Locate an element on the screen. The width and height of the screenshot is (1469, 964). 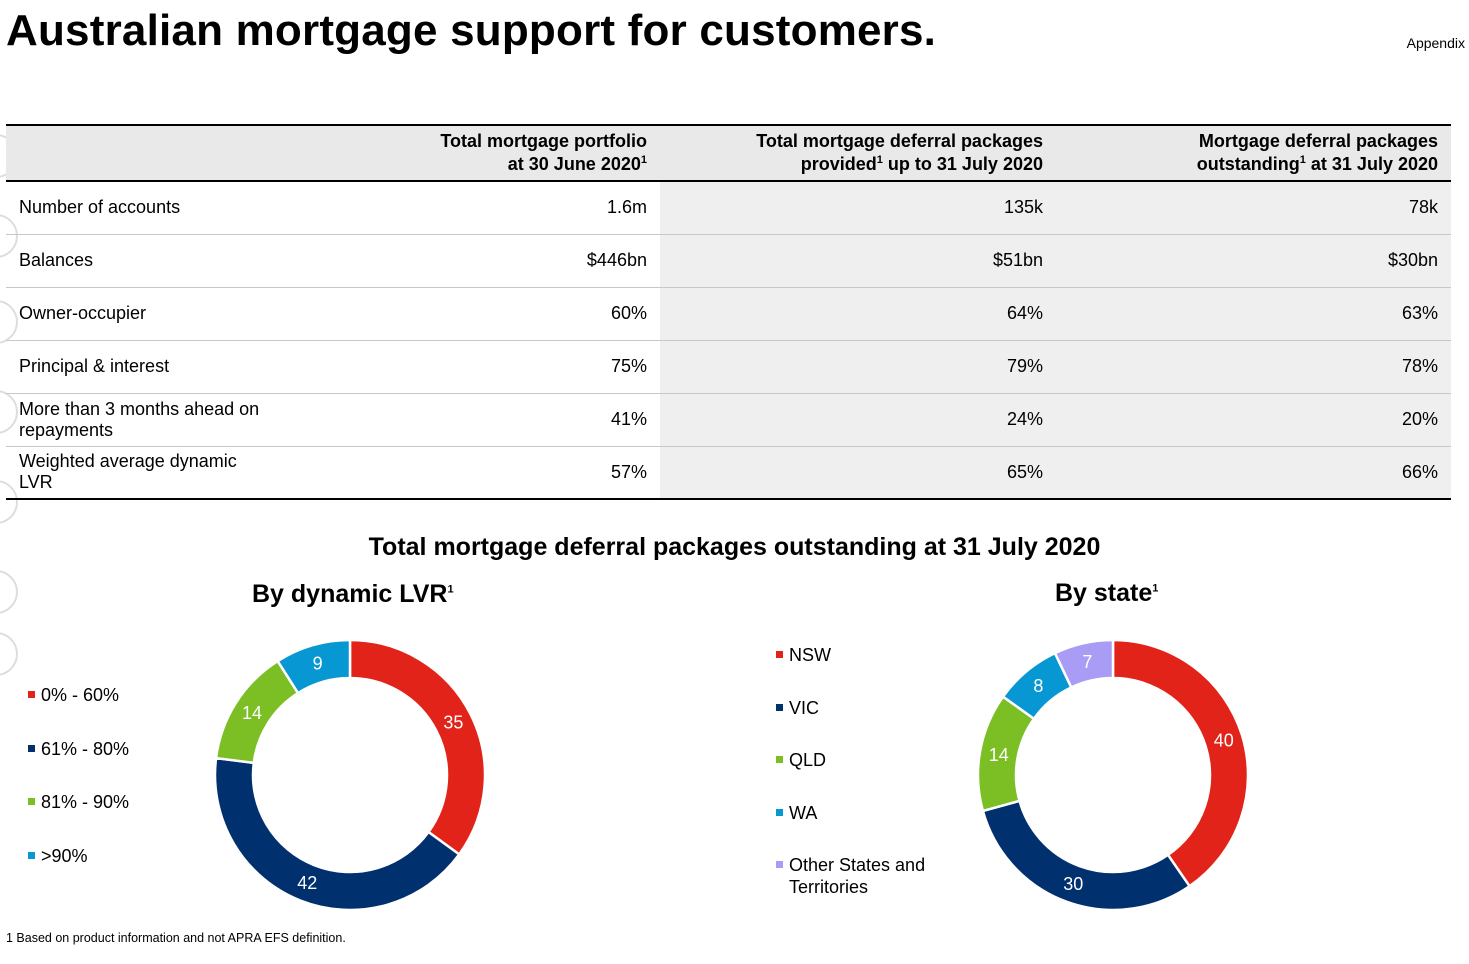
lvr-legend: 0% - 60% 61% - 80% 81% - 90% >90% is located at coordinates (108, 784).